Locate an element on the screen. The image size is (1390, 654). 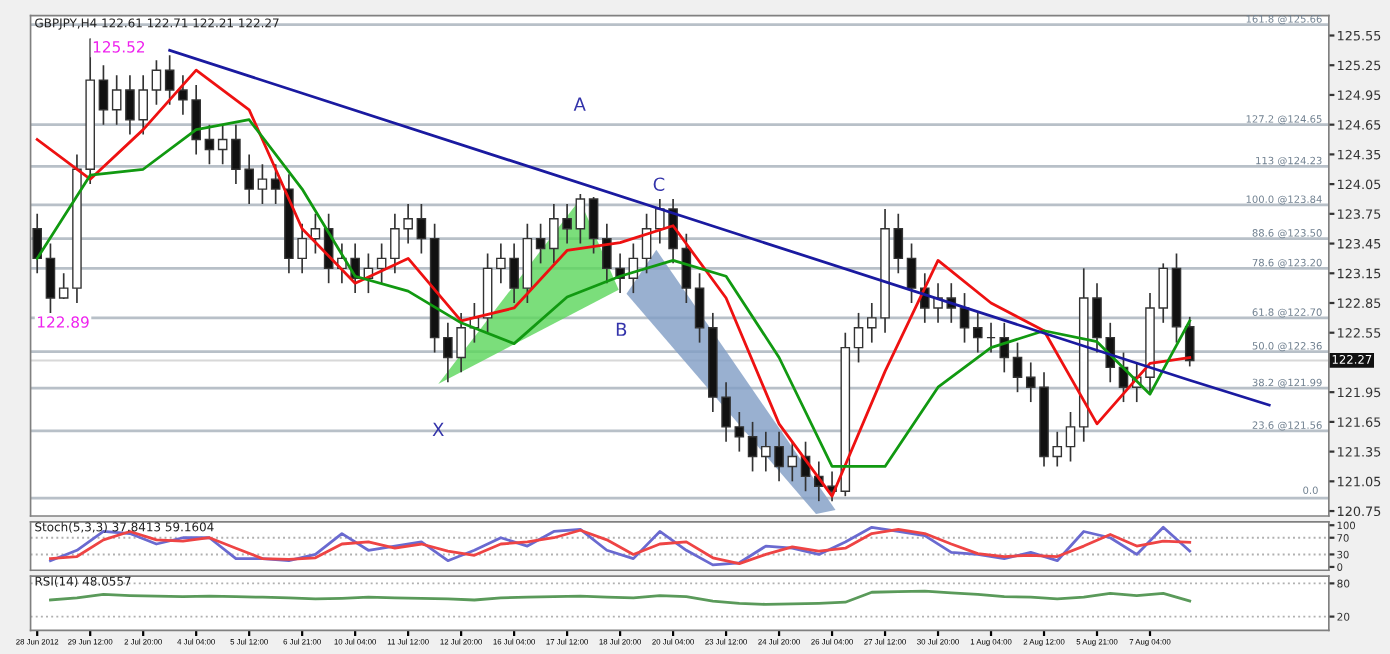
annotation: X is located at coordinates (438, 429).